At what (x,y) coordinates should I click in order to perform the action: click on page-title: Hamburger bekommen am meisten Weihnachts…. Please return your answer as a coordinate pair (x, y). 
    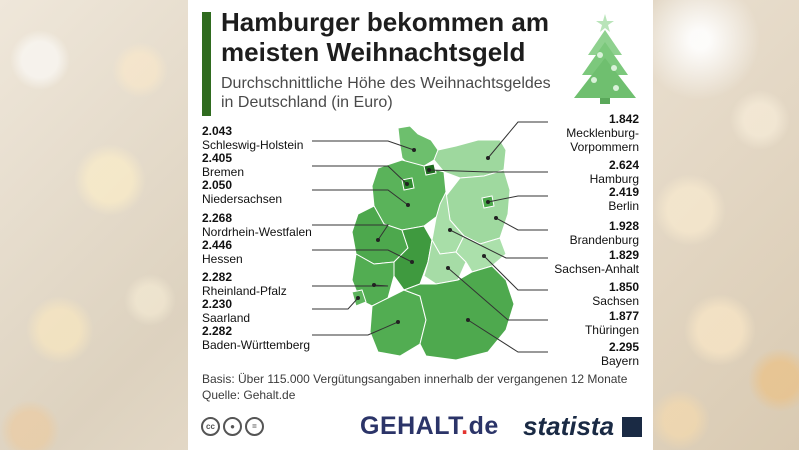
    Looking at the image, I should click on (385, 37).